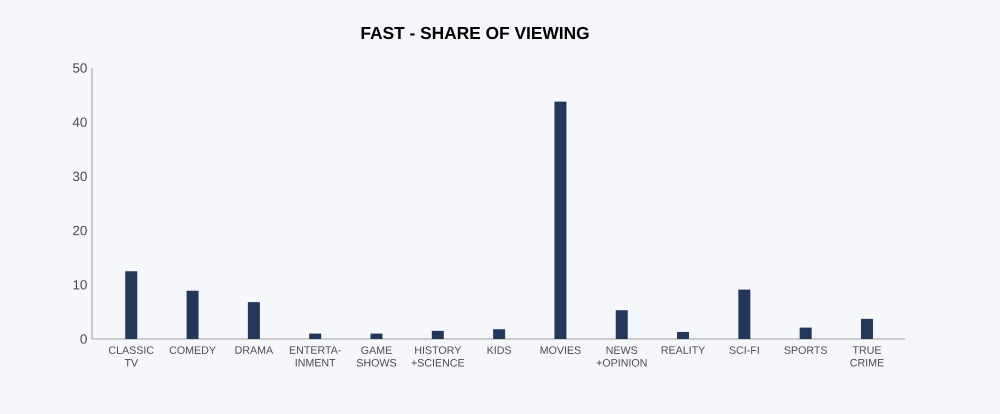 The height and width of the screenshot is (414, 1000). Describe the element at coordinates (315, 356) in the screenshot. I see `x-tick-label: ENTERTA-INMENT` at that location.